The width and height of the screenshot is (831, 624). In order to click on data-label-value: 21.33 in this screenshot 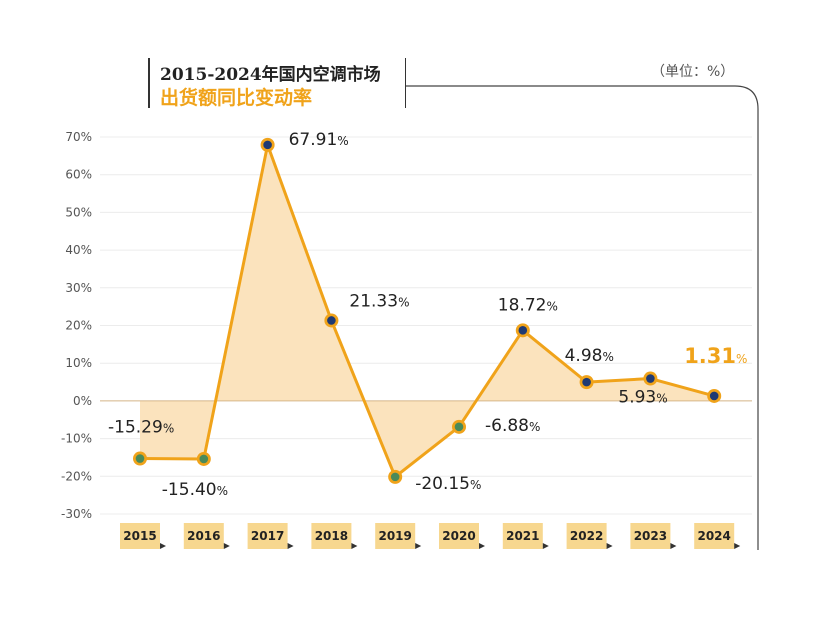, I will do `click(373, 301)`.